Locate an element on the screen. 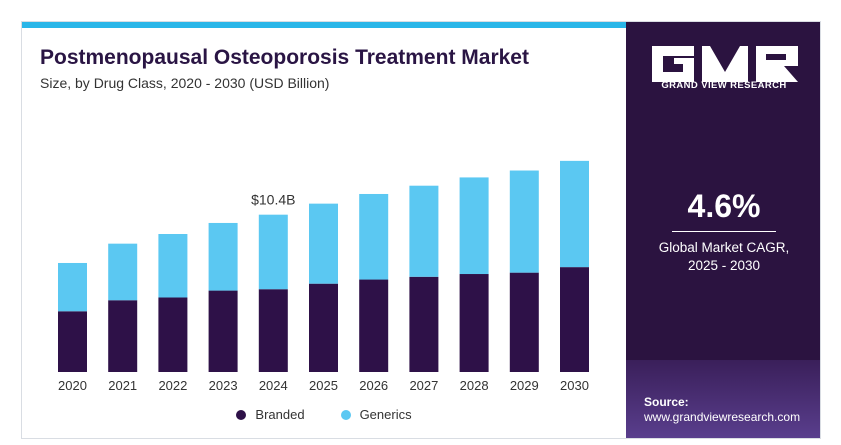 The width and height of the screenshot is (841, 445). logo-text: GRAND VIEW RESEARCH is located at coordinates (724, 85).